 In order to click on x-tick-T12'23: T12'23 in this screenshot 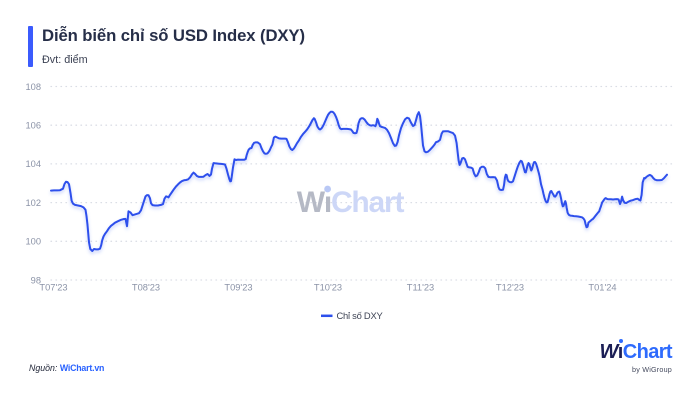, I will do `click(510, 287)`.